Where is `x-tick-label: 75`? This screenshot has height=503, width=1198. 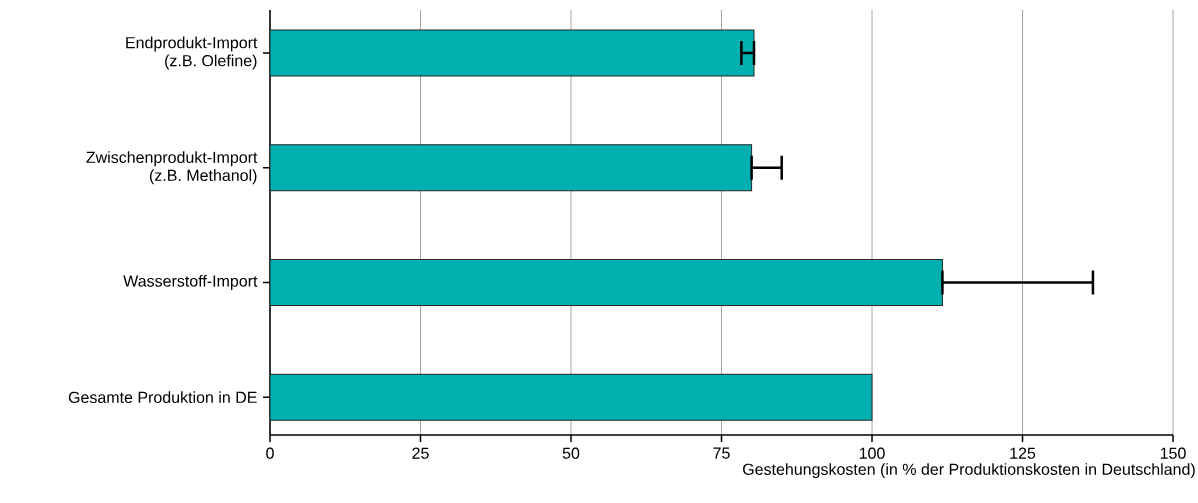
x-tick-label: 75 is located at coordinates (721, 453).